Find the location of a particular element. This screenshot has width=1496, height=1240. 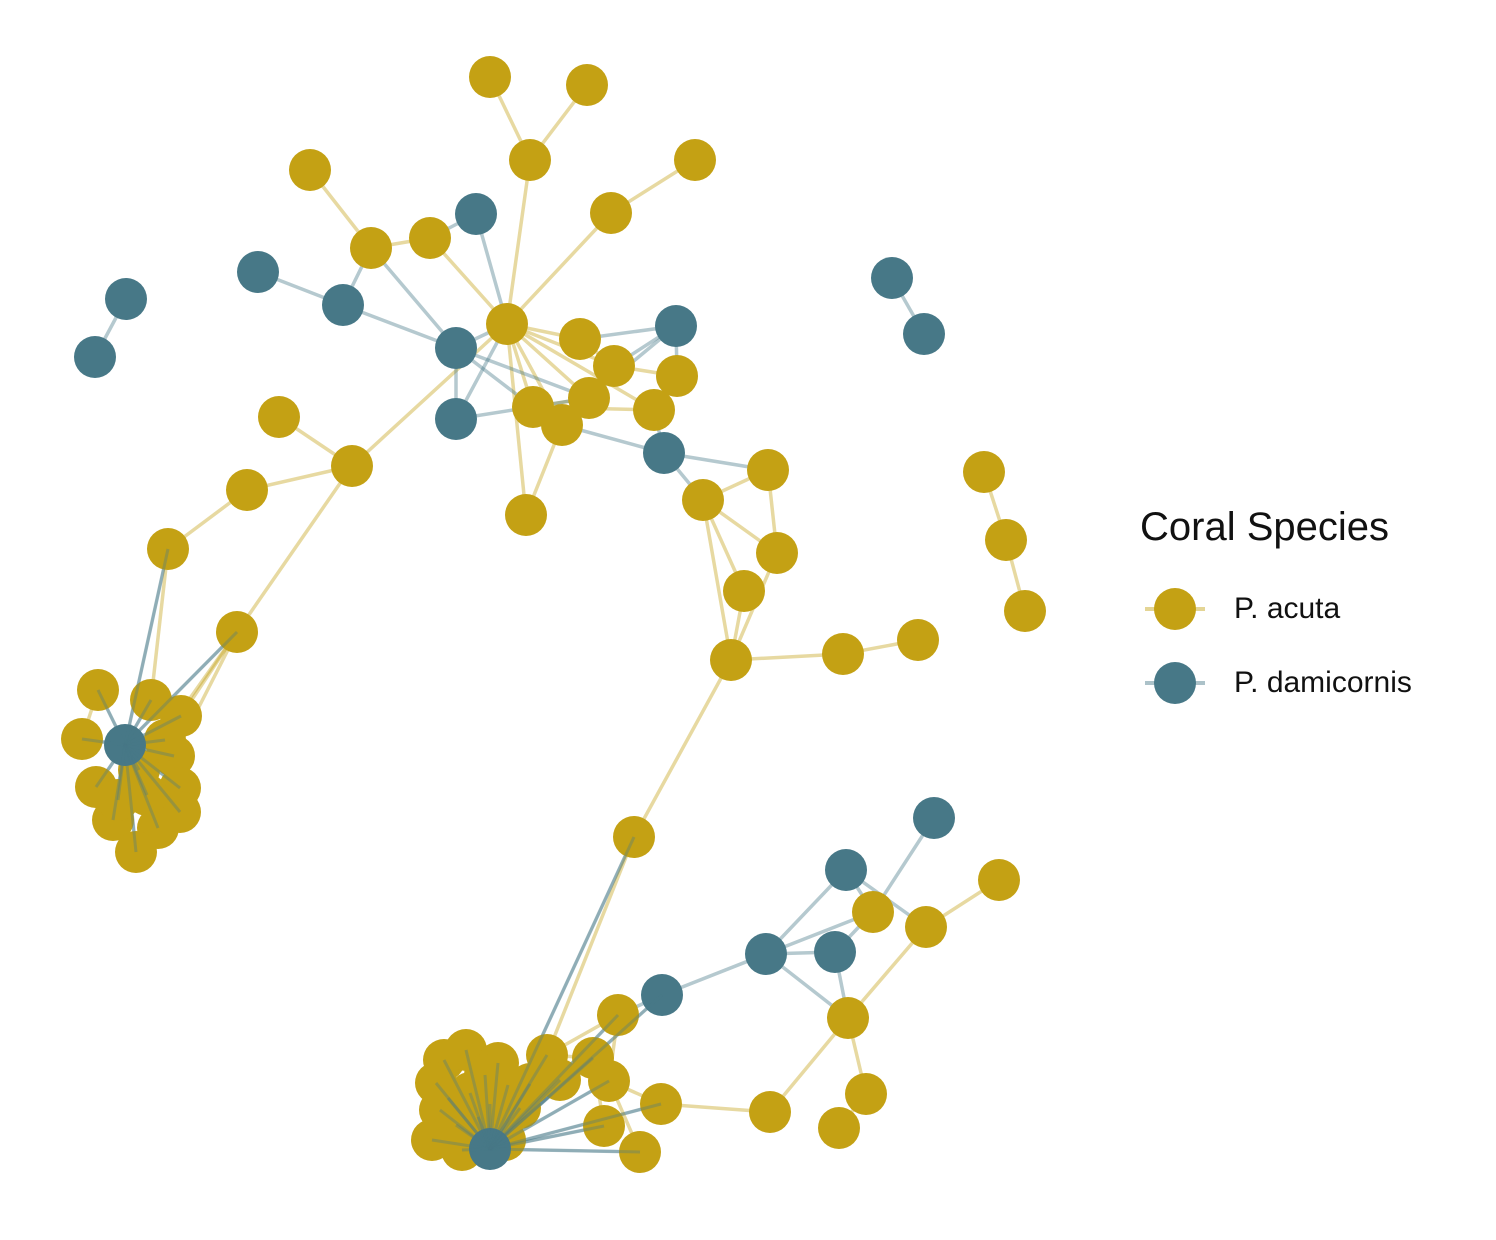

damicornis-swatch-icon is located at coordinates (1175, 683).